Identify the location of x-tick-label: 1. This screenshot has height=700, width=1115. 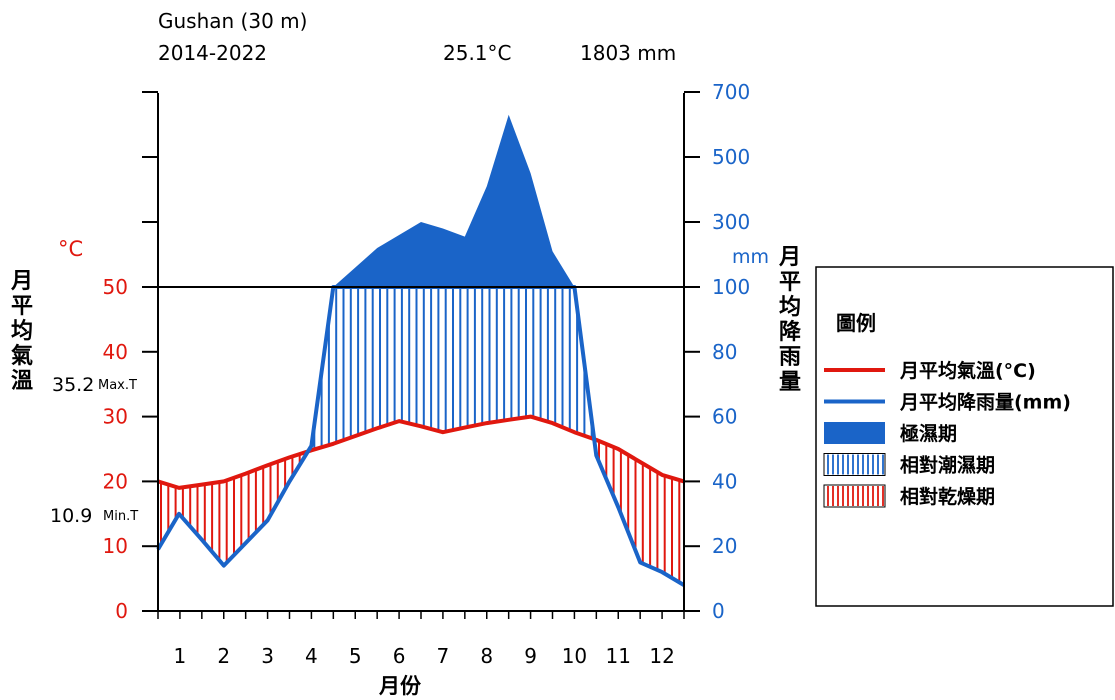
(180, 656).